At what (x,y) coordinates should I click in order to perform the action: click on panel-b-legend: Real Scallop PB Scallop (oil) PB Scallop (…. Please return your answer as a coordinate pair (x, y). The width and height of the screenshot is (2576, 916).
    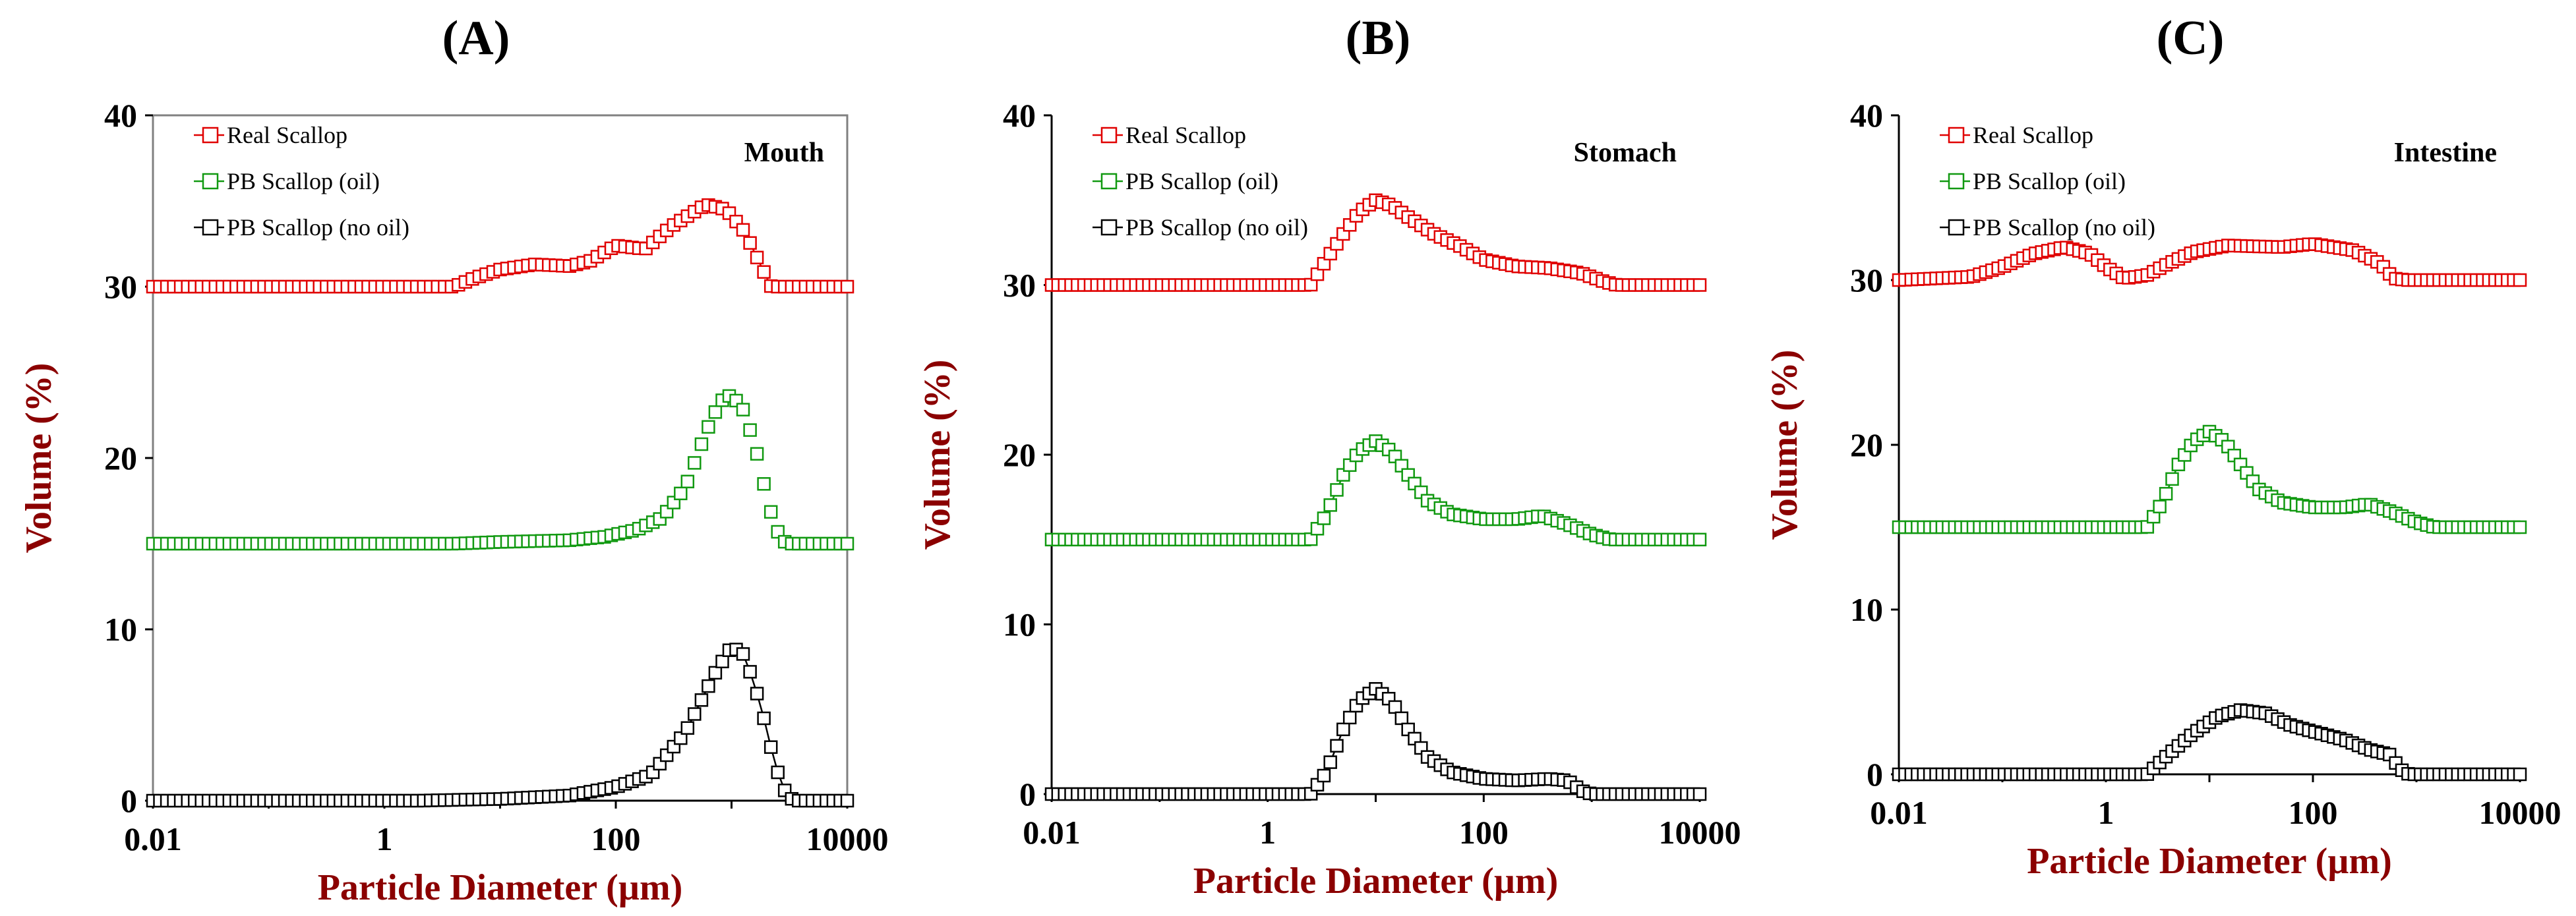
    Looking at the image, I should click on (1200, 181).